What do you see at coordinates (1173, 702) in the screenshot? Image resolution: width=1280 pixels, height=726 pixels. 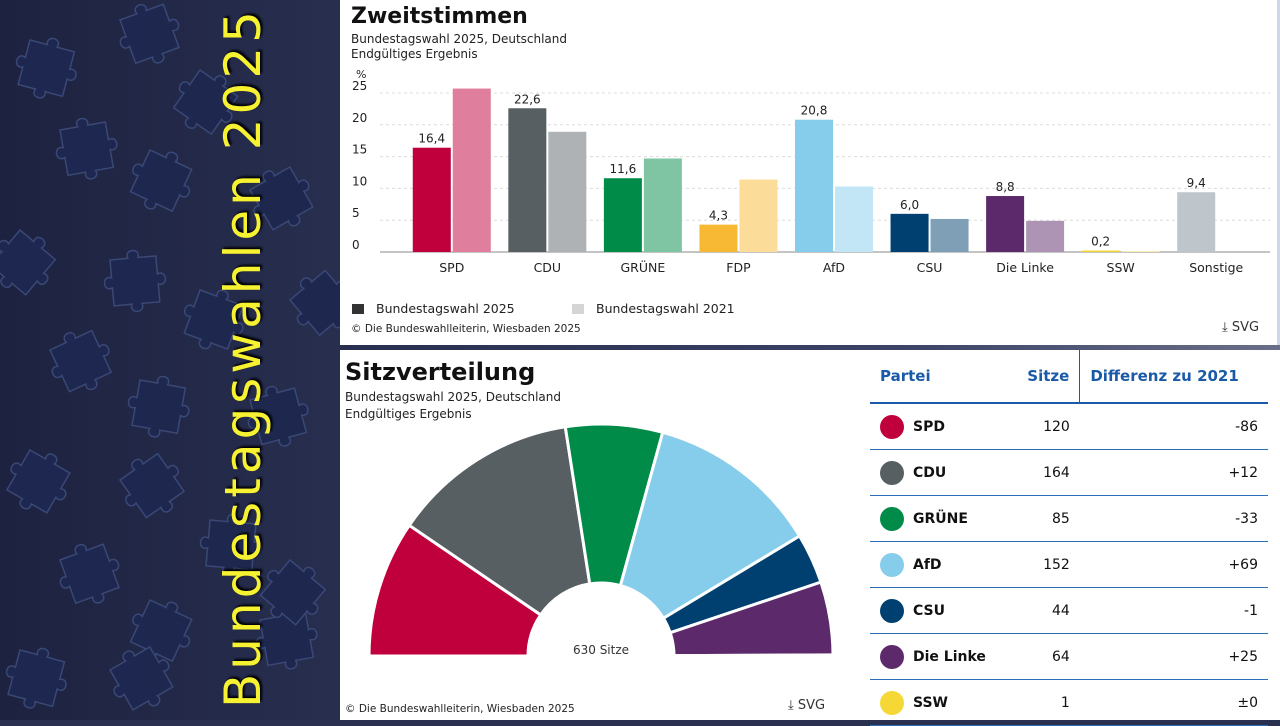 I see `diff-cell: ±0` at bounding box center [1173, 702].